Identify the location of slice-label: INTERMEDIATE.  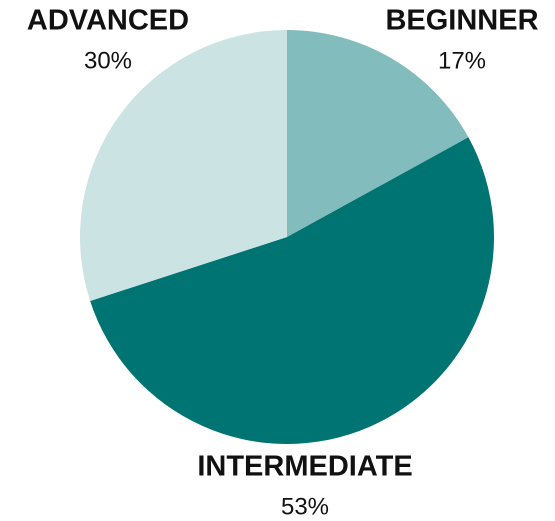
(304, 467).